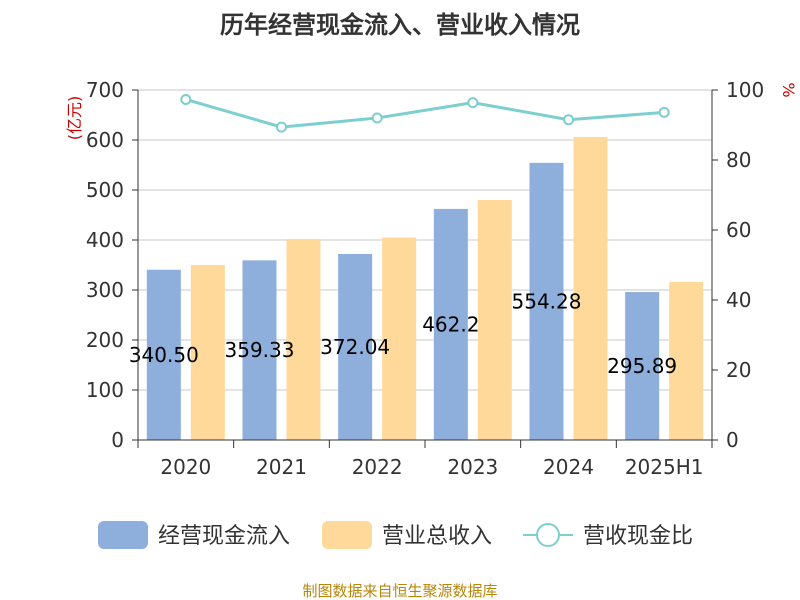  I want to click on left-tick-label: 400, so click(105, 240).